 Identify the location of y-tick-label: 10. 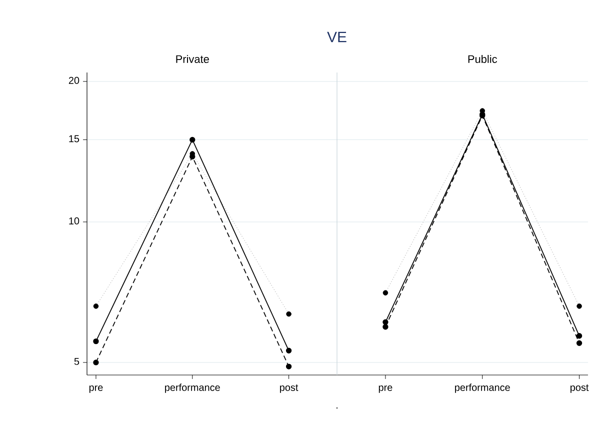
(74, 220).